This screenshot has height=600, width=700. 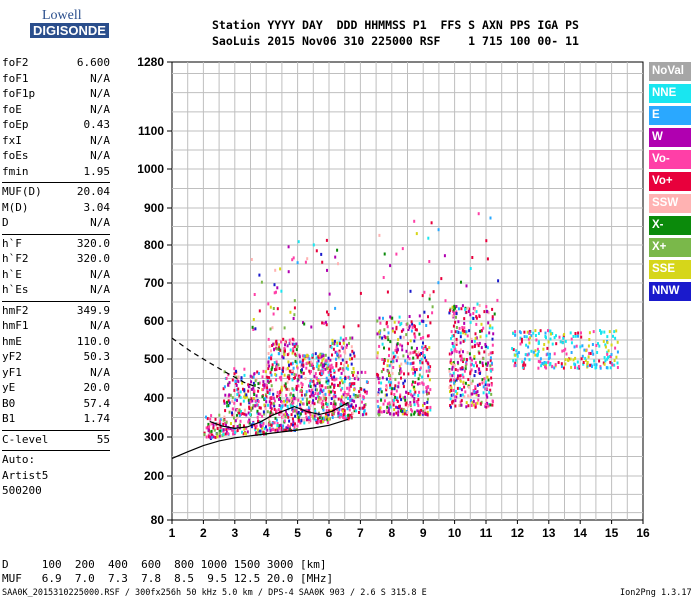 I want to click on y-tick-label: 700, so click(x=154, y=283).